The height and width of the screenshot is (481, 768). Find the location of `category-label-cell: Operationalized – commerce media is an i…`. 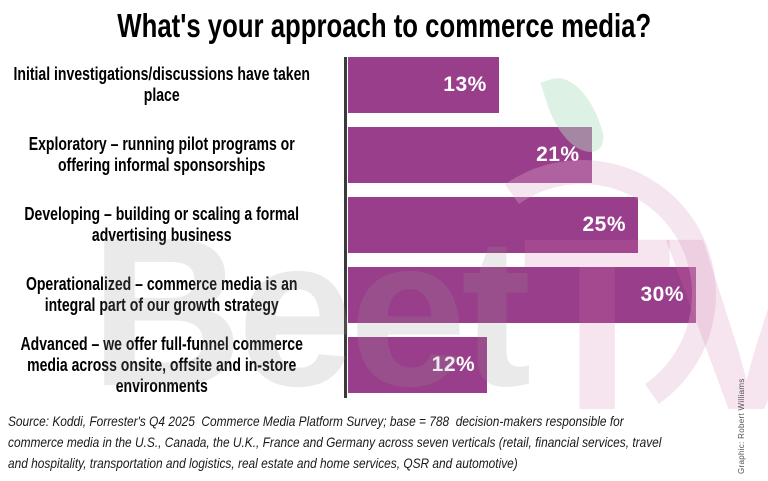

category-label-cell: Operationalized – commerce media is an i… is located at coordinates (172, 295).